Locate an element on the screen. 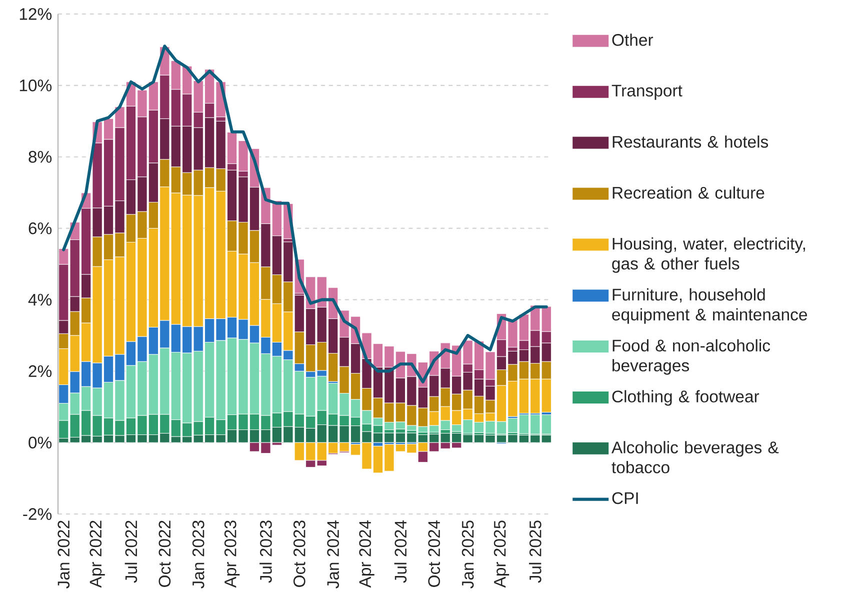  x-tick-label: Oct 2023 is located at coordinates (299, 553).